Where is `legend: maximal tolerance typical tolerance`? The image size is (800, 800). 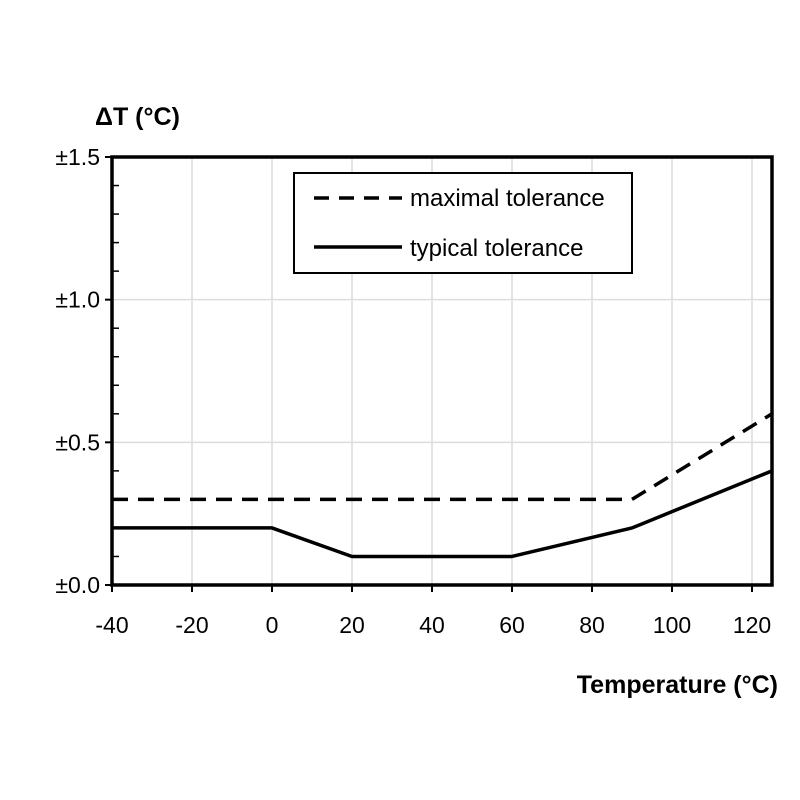
legend: maximal tolerance typical tolerance is located at coordinates (463, 223).